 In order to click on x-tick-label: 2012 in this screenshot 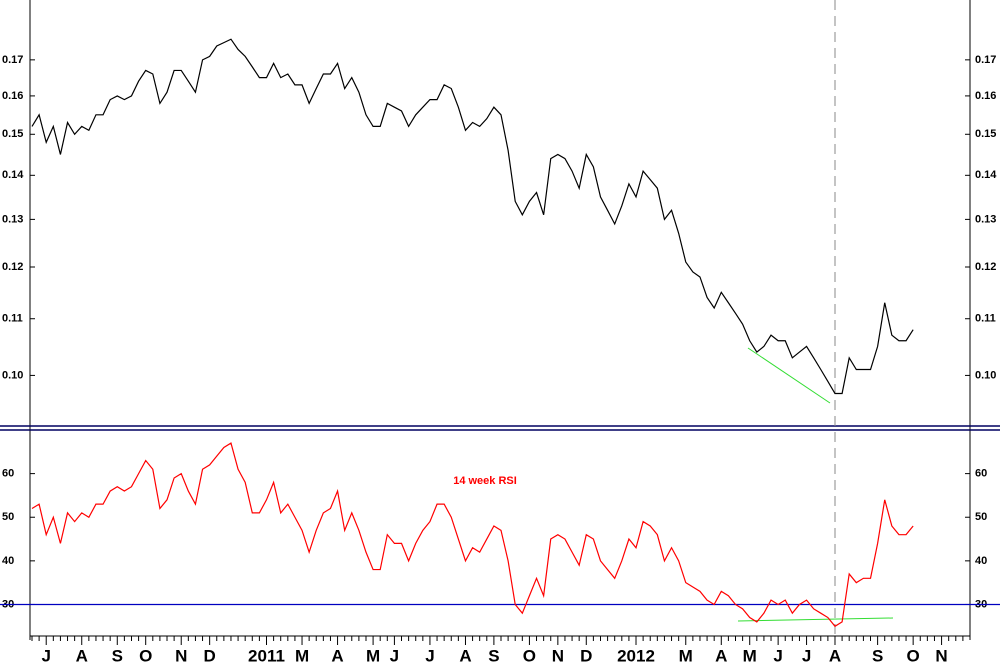, I will do `click(636, 655)`.